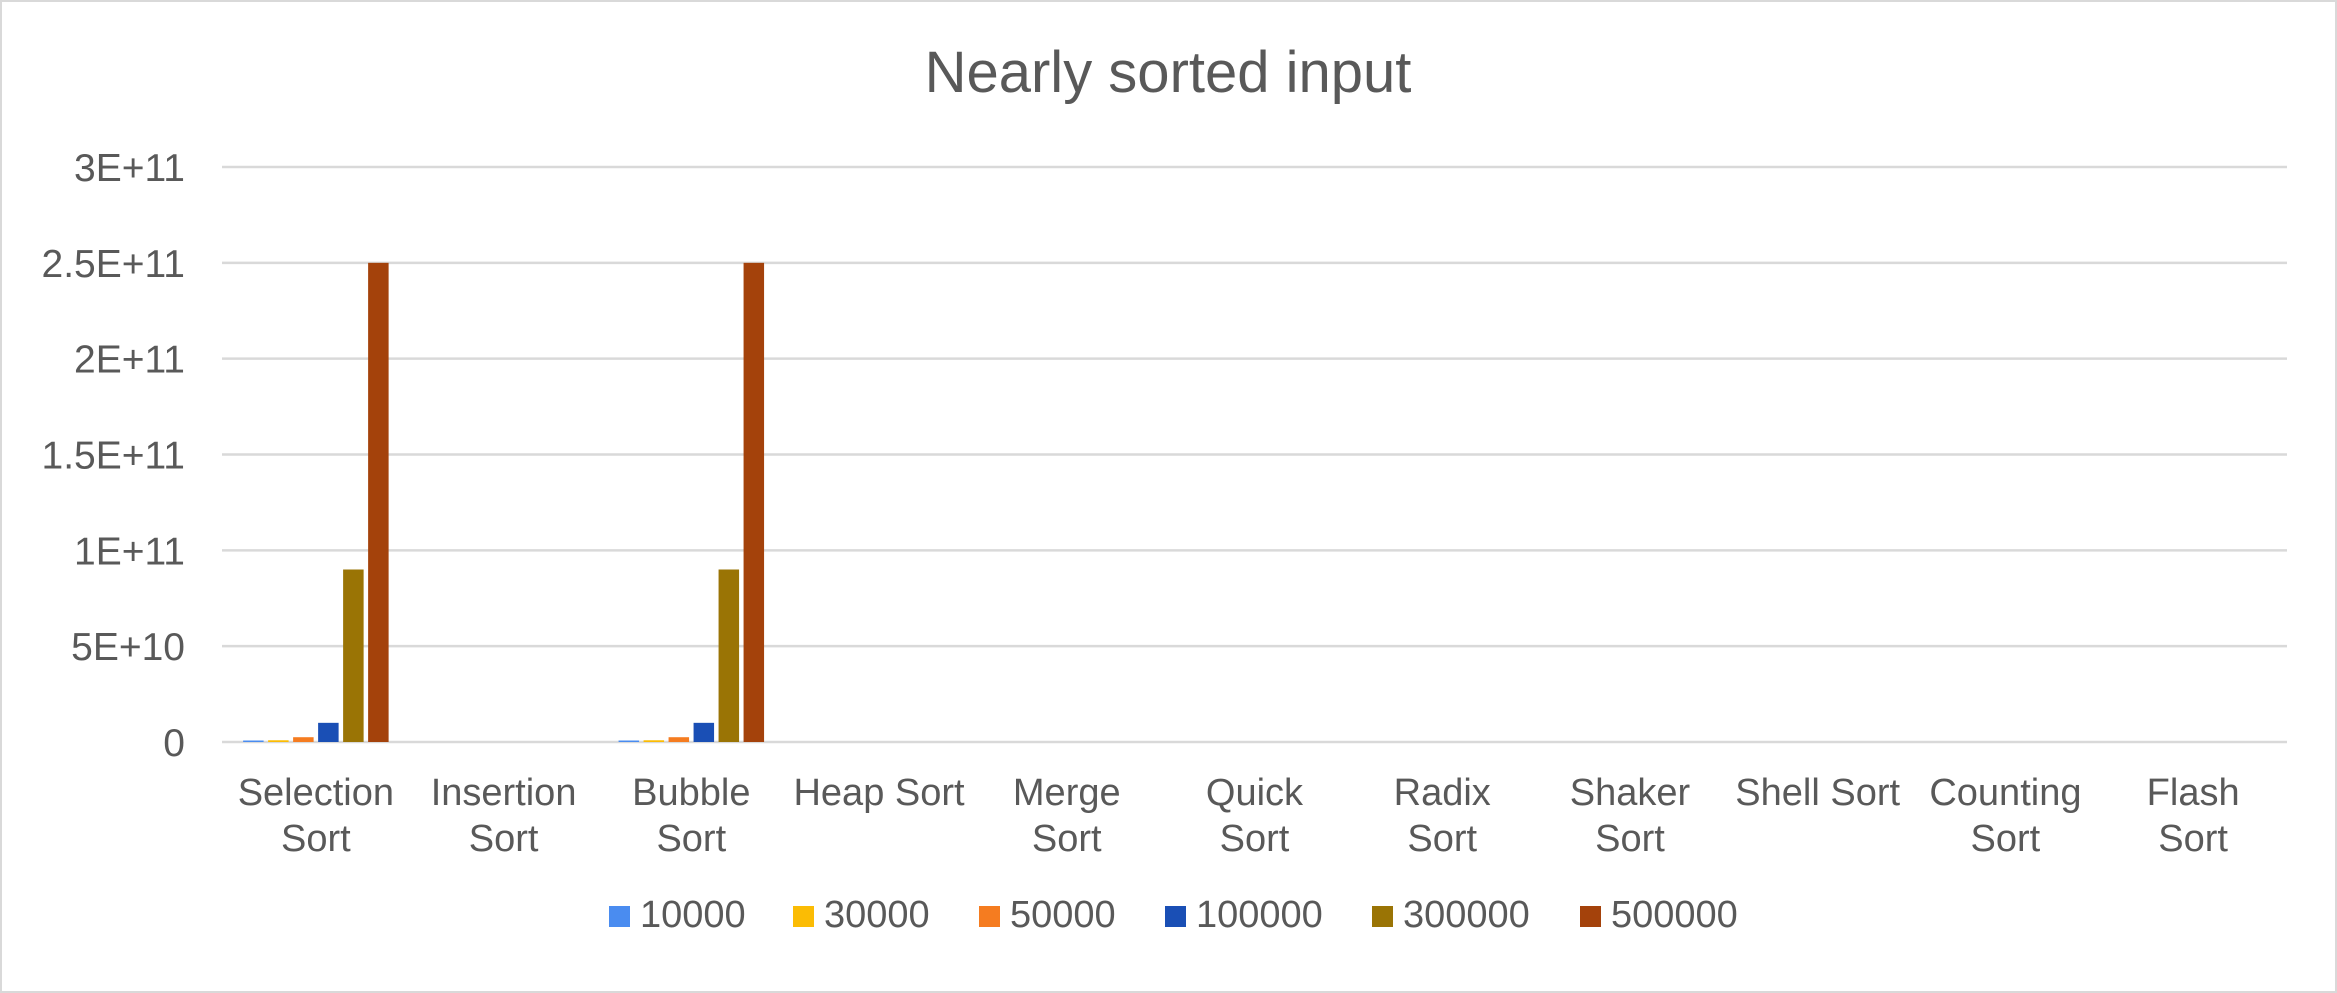  What do you see at coordinates (174, 743) in the screenshot?
I see `y-tick-label: 0` at bounding box center [174, 743].